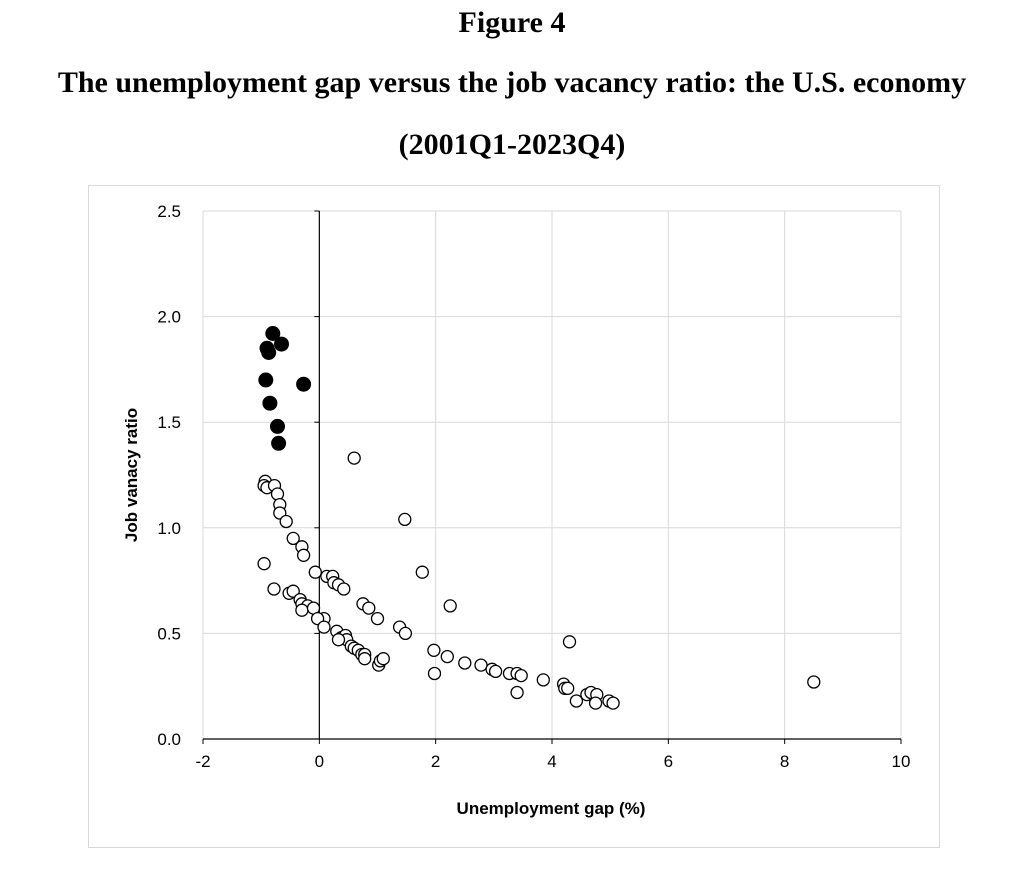 The width and height of the screenshot is (1024, 877). What do you see at coordinates (169, 528) in the screenshot?
I see `y-tick-label: 1.0` at bounding box center [169, 528].